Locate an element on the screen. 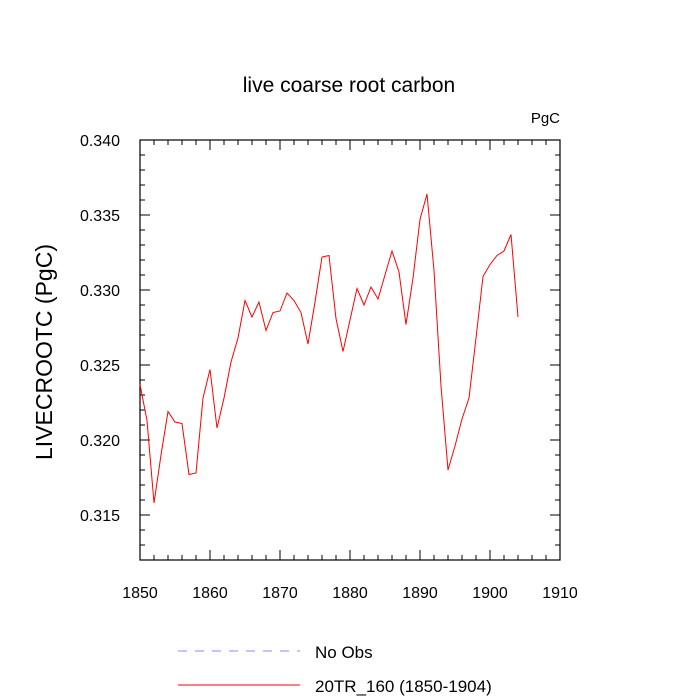 Image resolution: width=700 pixels, height=700 pixels. x-tick-label: 1850 is located at coordinates (140, 593).